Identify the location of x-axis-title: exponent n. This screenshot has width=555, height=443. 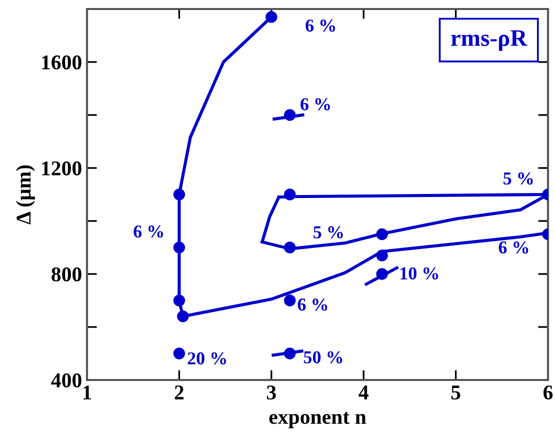
(317, 420).